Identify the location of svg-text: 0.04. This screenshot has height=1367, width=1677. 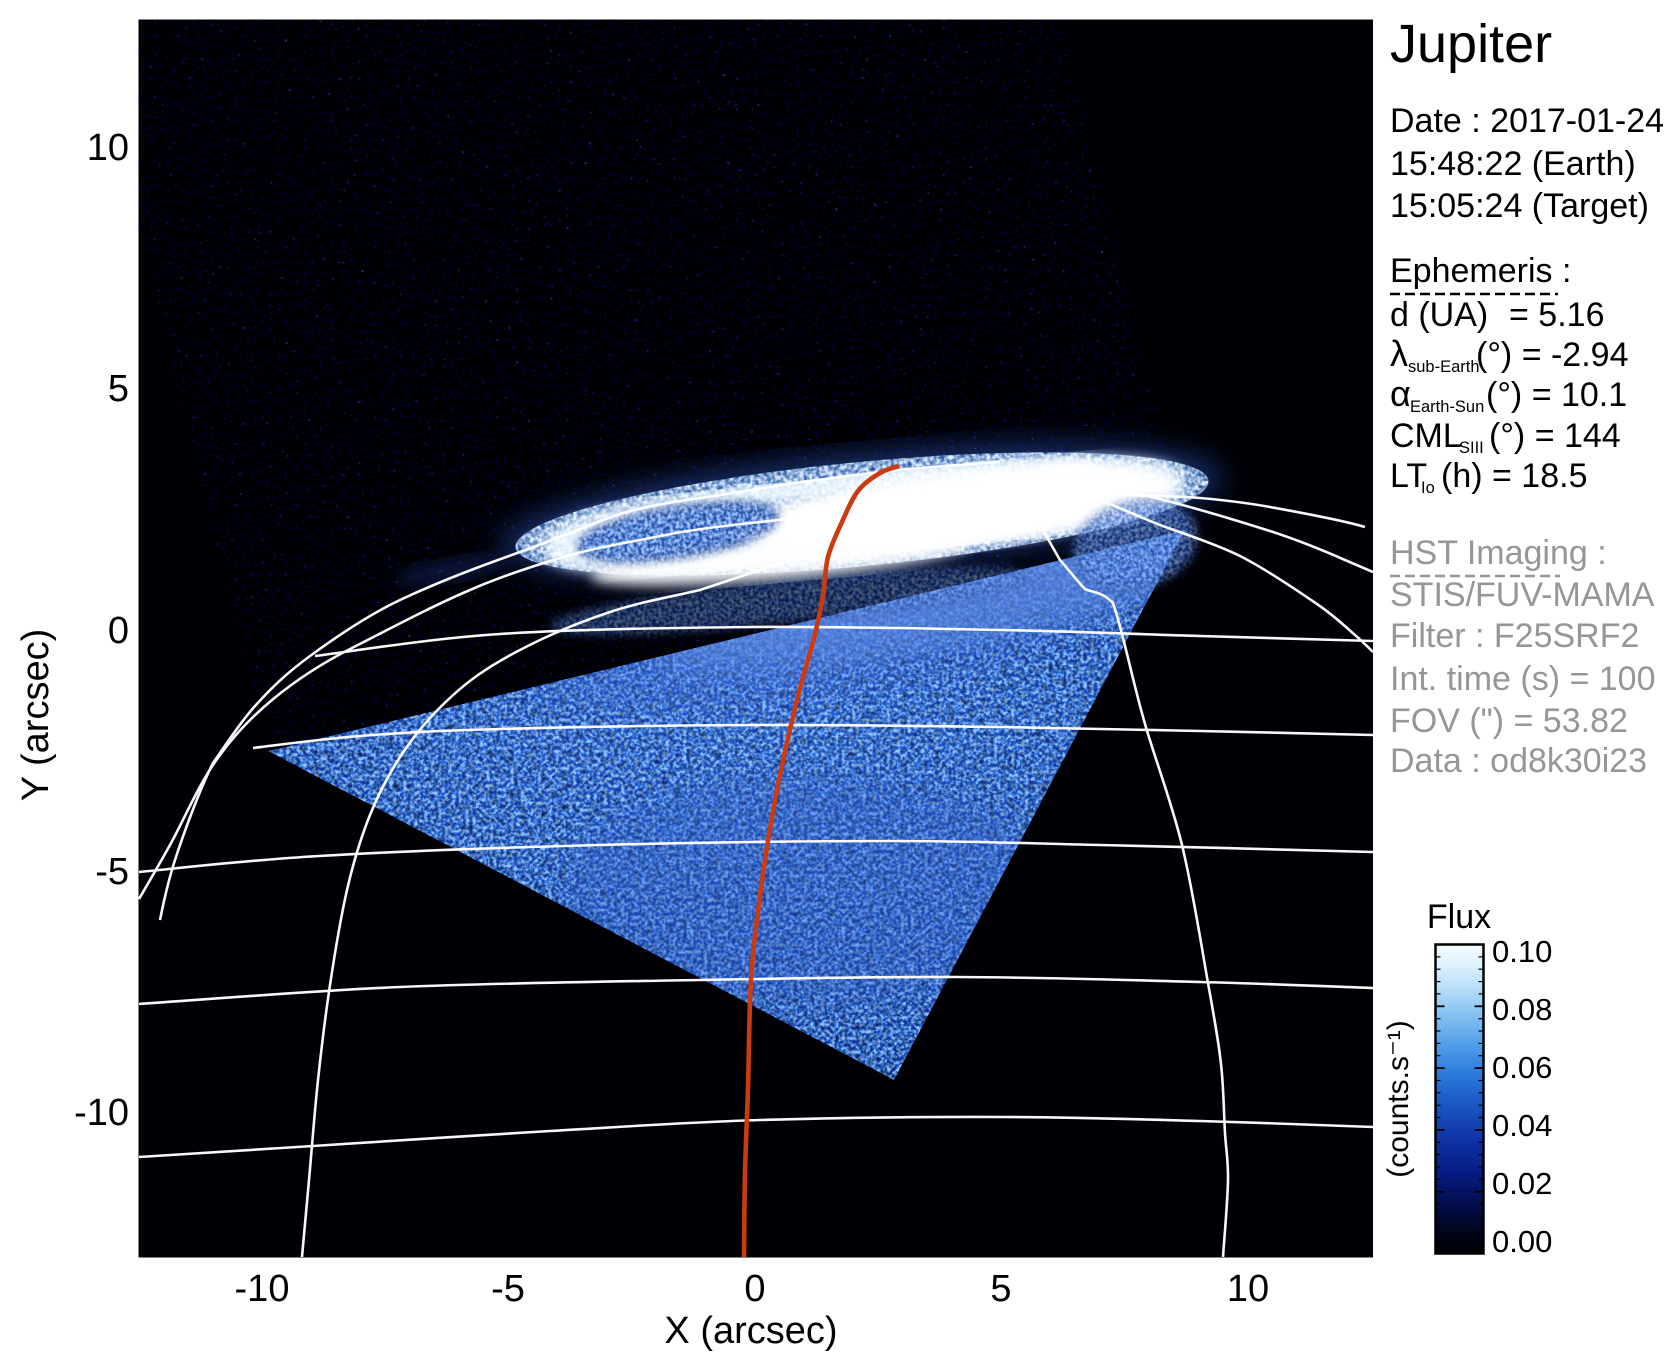
(1522, 1125).